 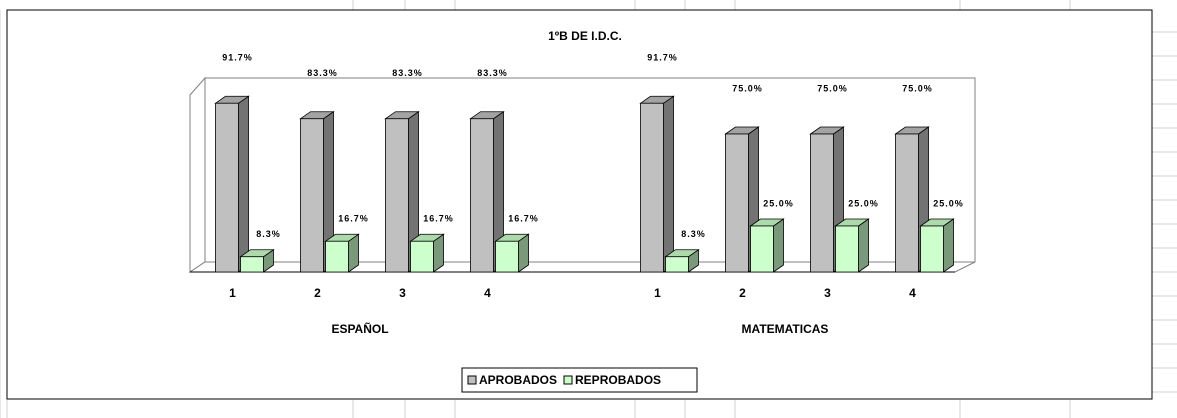 What do you see at coordinates (359, 328) in the screenshot?
I see `group-label: ESPAÑOL` at bounding box center [359, 328].